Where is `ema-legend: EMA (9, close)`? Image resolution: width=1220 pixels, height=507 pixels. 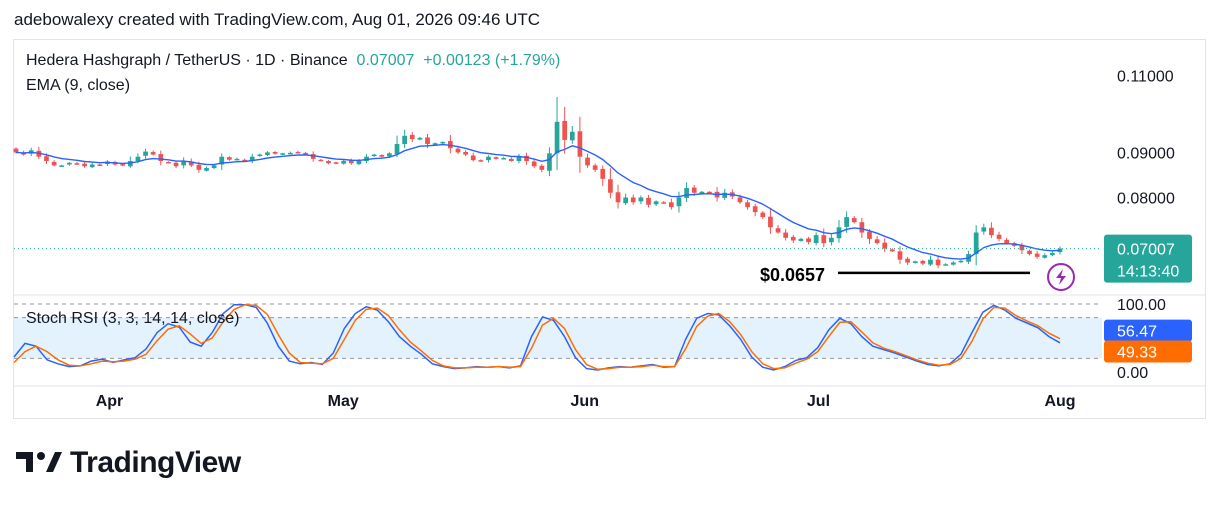
ema-legend: EMA (9, close) is located at coordinates (78, 85).